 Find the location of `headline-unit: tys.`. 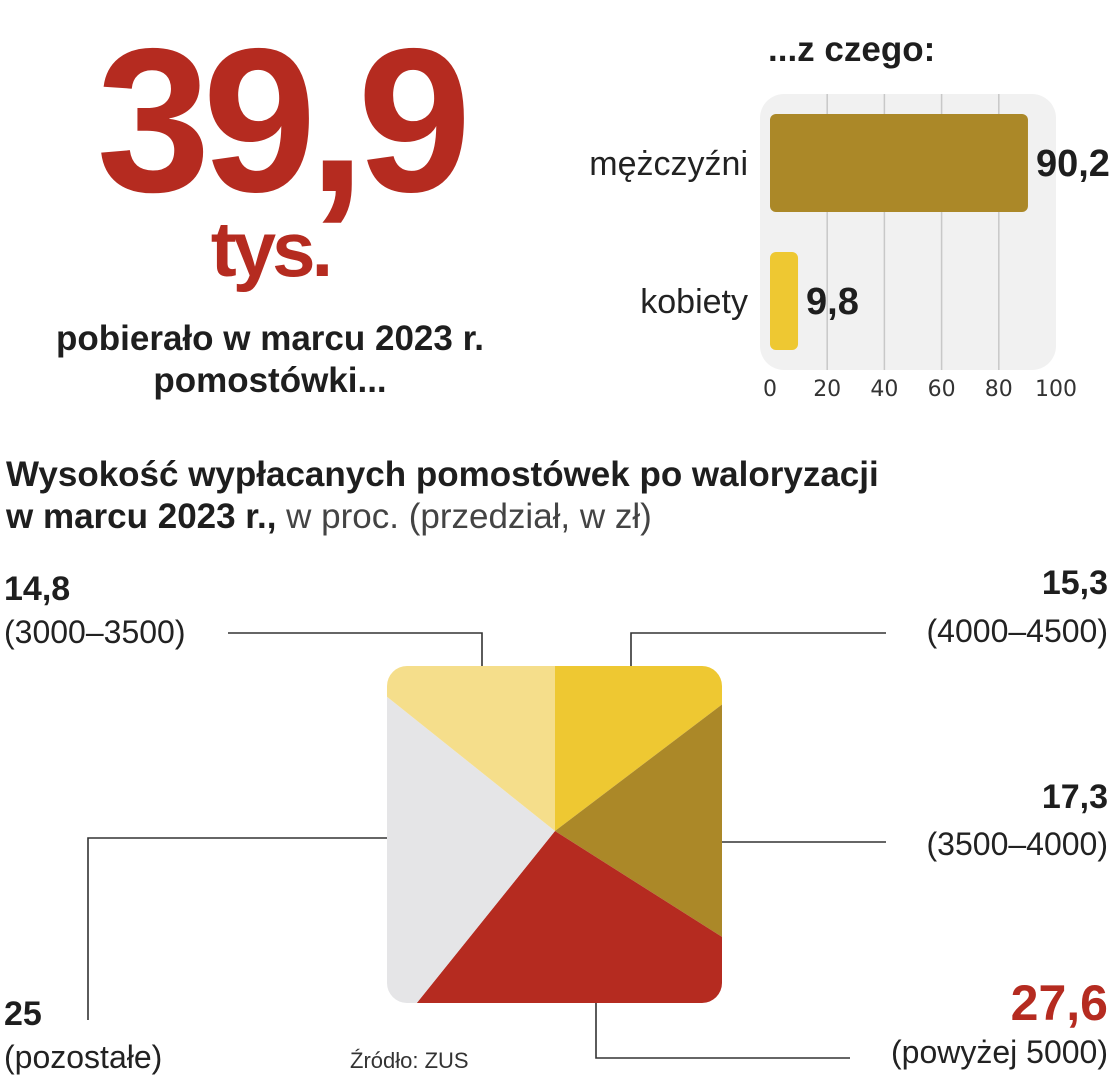

headline-unit: tys. is located at coordinates (271, 249).